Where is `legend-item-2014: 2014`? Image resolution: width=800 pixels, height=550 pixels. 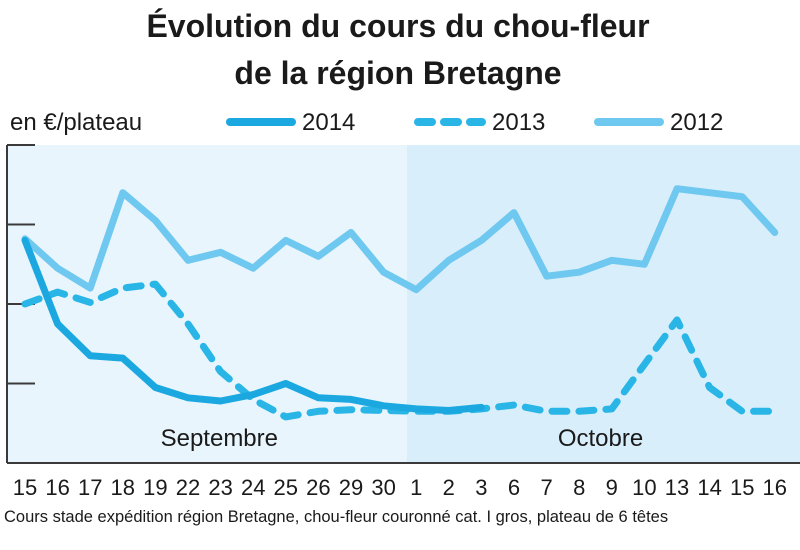
legend-item-2014: 2014 is located at coordinates (290, 122).